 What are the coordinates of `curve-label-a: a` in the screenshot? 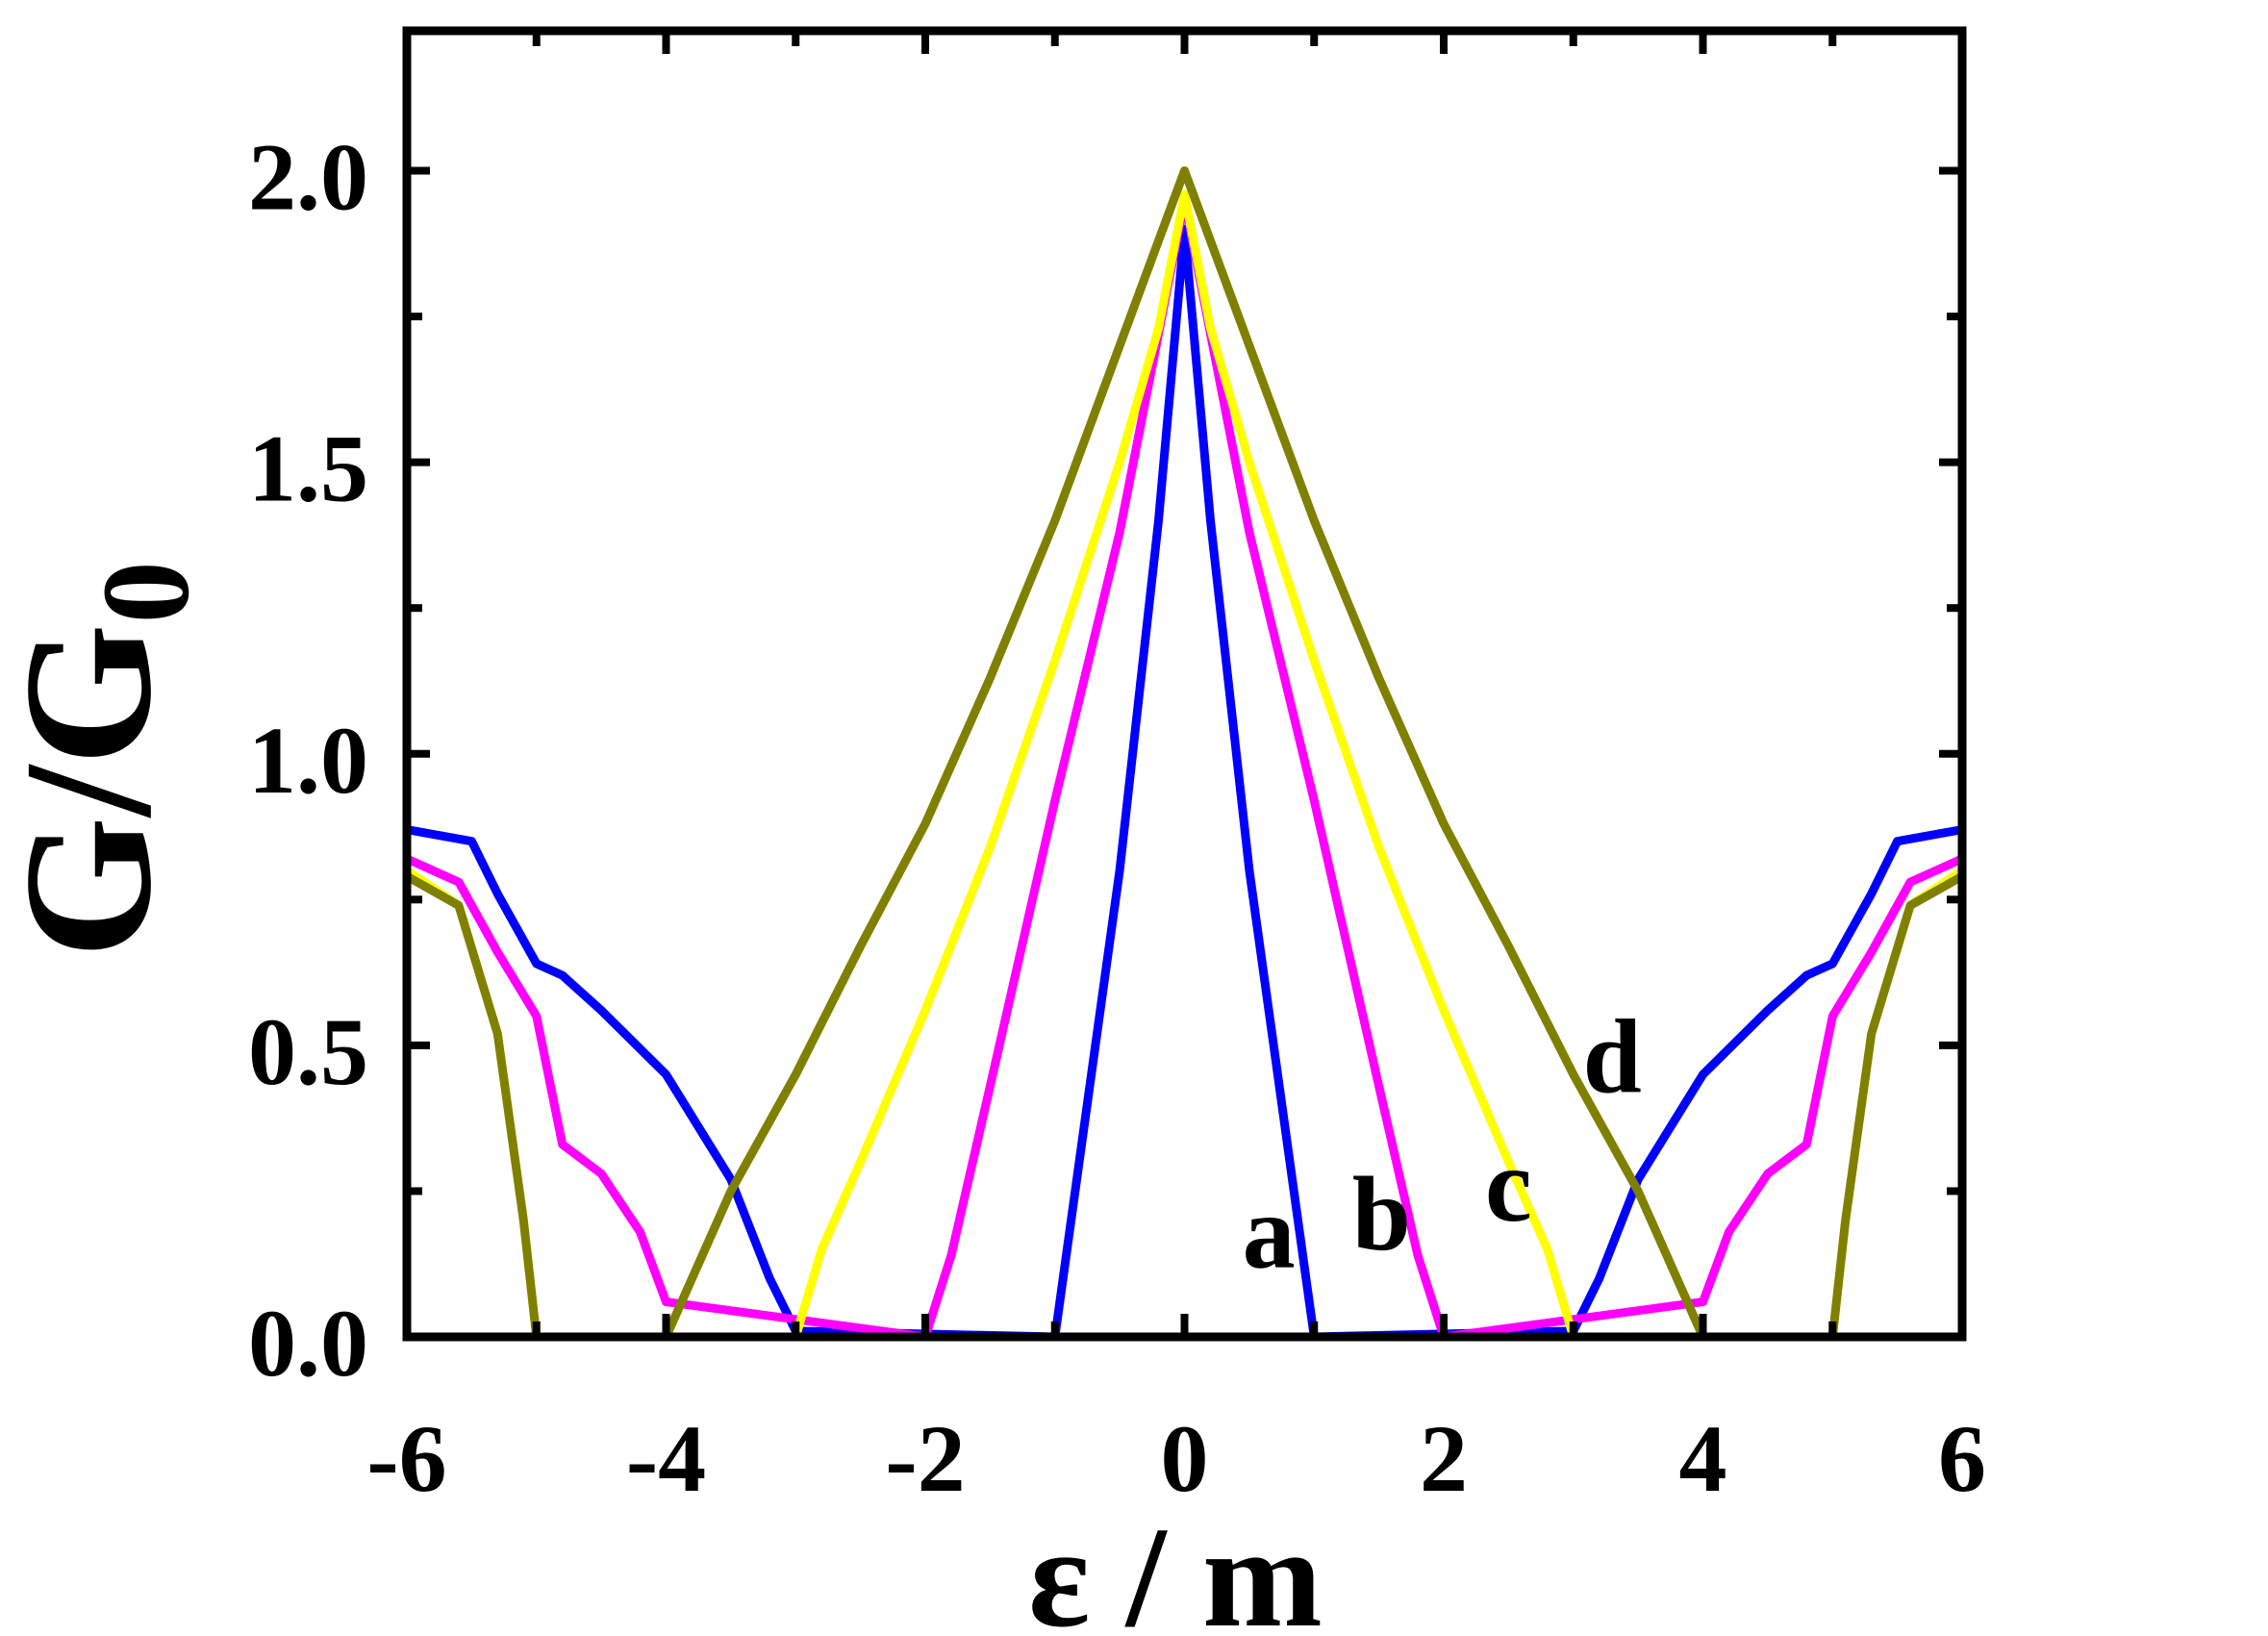 It's located at (1270, 1231).